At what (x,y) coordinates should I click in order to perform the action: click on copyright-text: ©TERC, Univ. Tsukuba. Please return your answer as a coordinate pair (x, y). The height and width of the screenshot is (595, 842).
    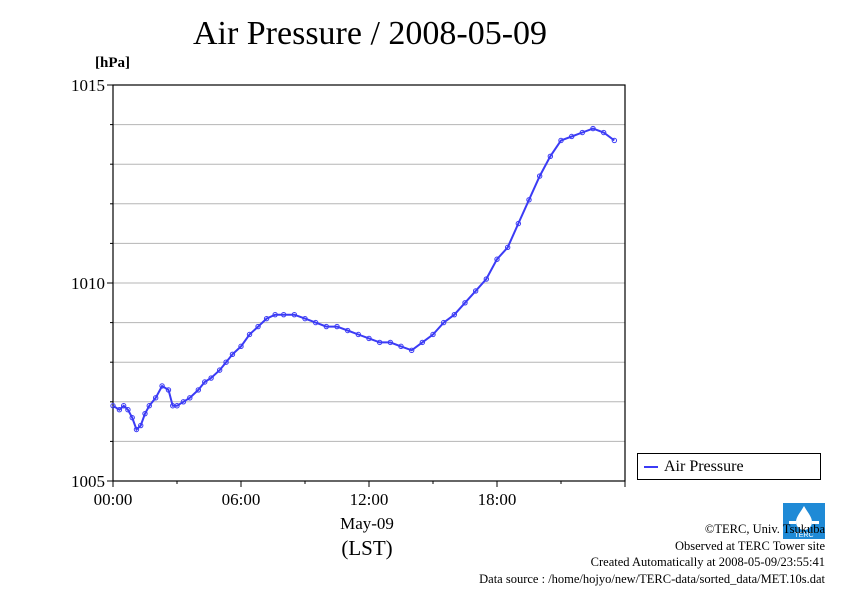
    Looking at the image, I should click on (764, 529).